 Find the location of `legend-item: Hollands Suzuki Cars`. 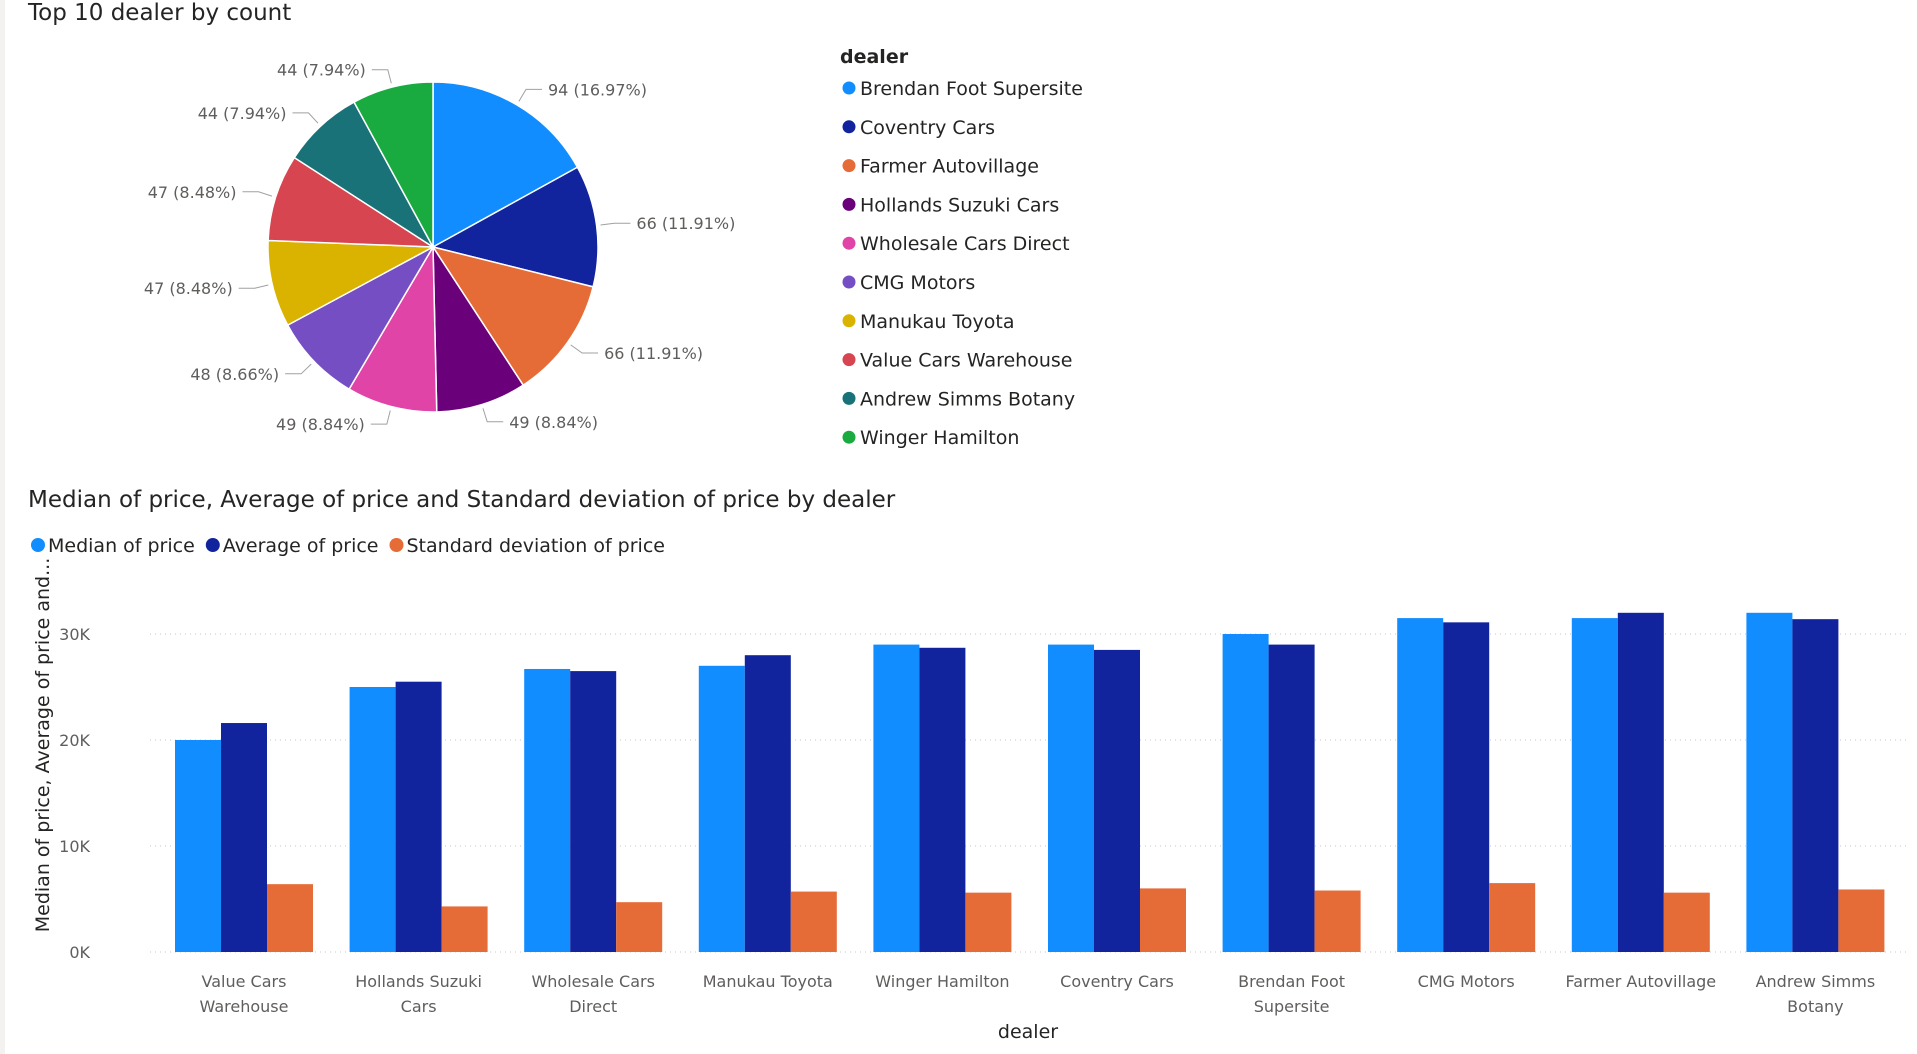

legend-item: Hollands Suzuki Cars is located at coordinates (959, 205).